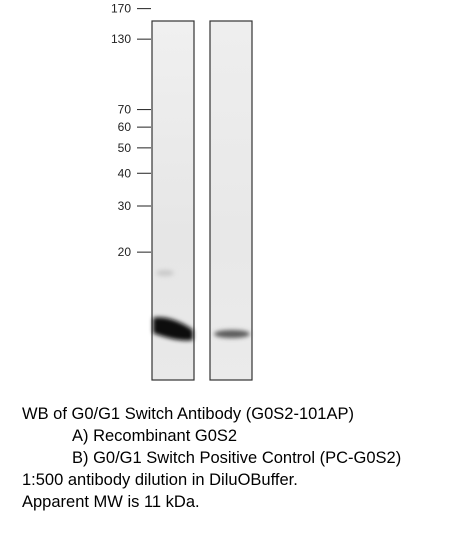  I want to click on caption-lane-a: A) Recombinant G0S2, so click(155, 436).